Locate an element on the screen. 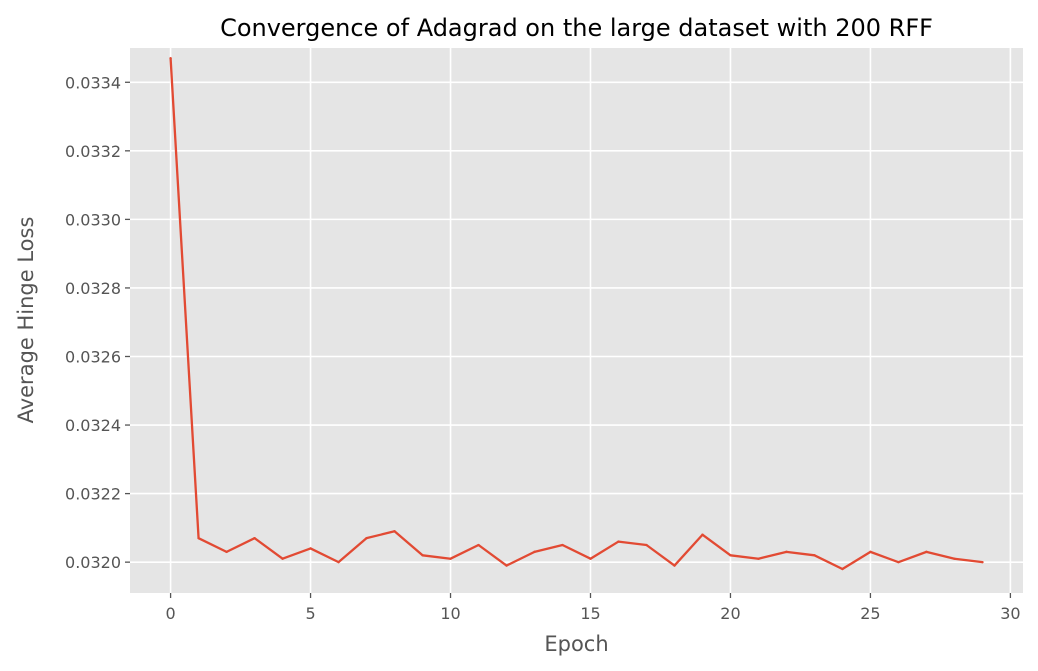  x-tick-label: 10 is located at coordinates (450, 613).